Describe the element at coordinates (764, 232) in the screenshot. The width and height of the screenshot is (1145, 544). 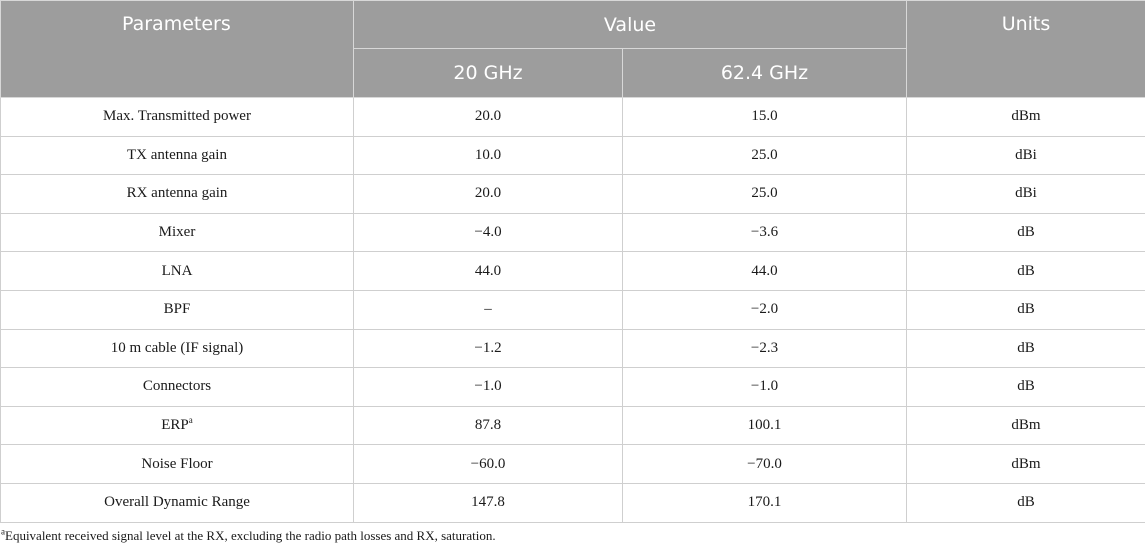
I see `value-62ghz-cell: −3.6` at that location.